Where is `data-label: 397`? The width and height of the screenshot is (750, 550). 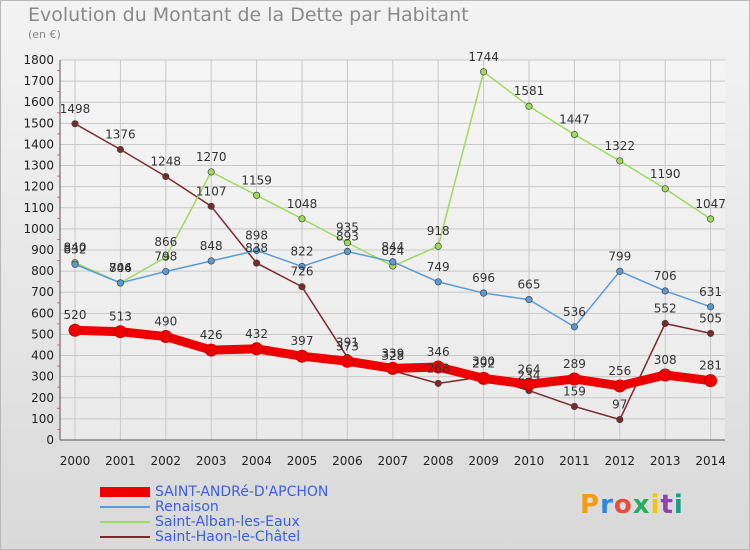
data-label: 397 is located at coordinates (302, 341).